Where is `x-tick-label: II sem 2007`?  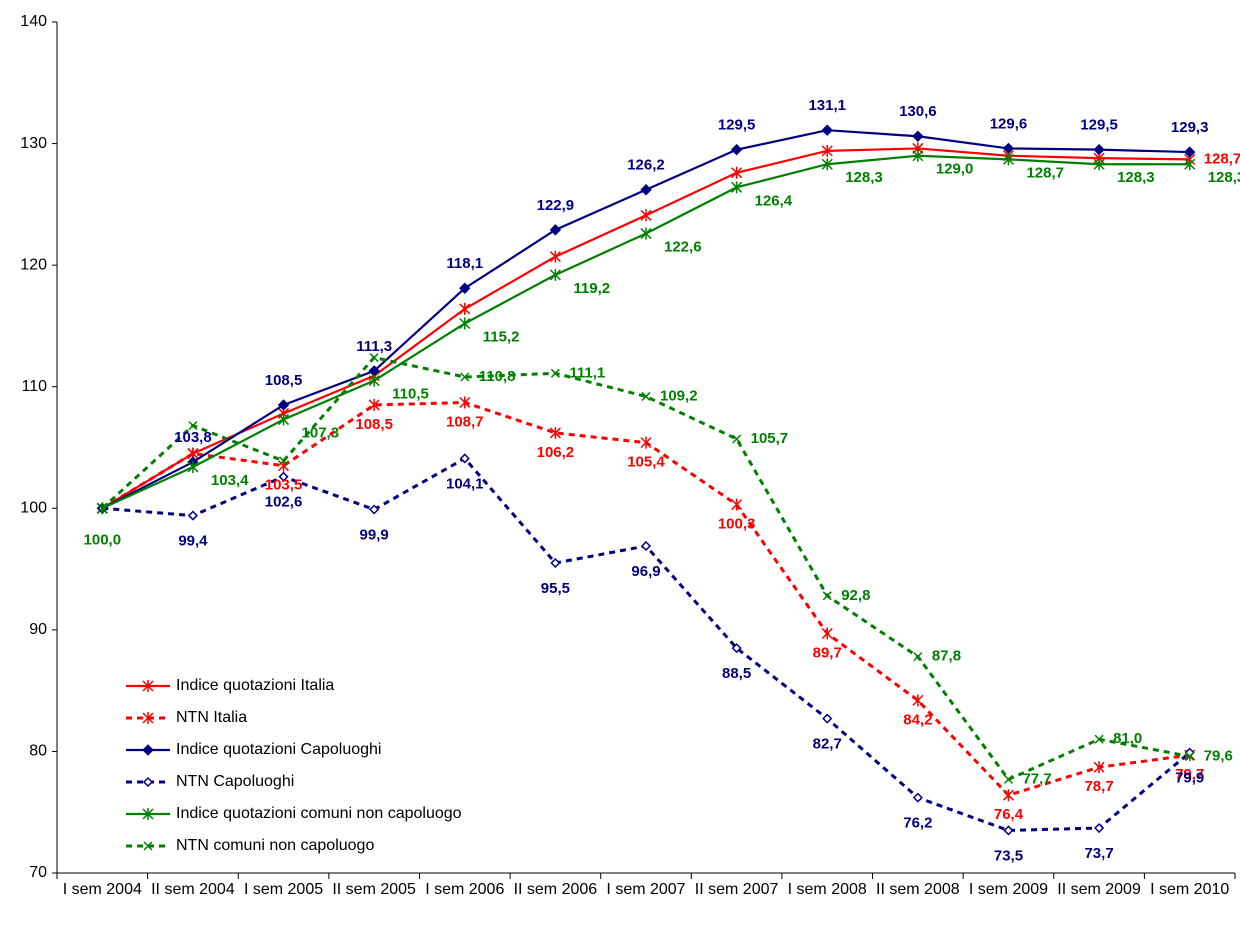
x-tick-label: II sem 2007 is located at coordinates (736, 889).